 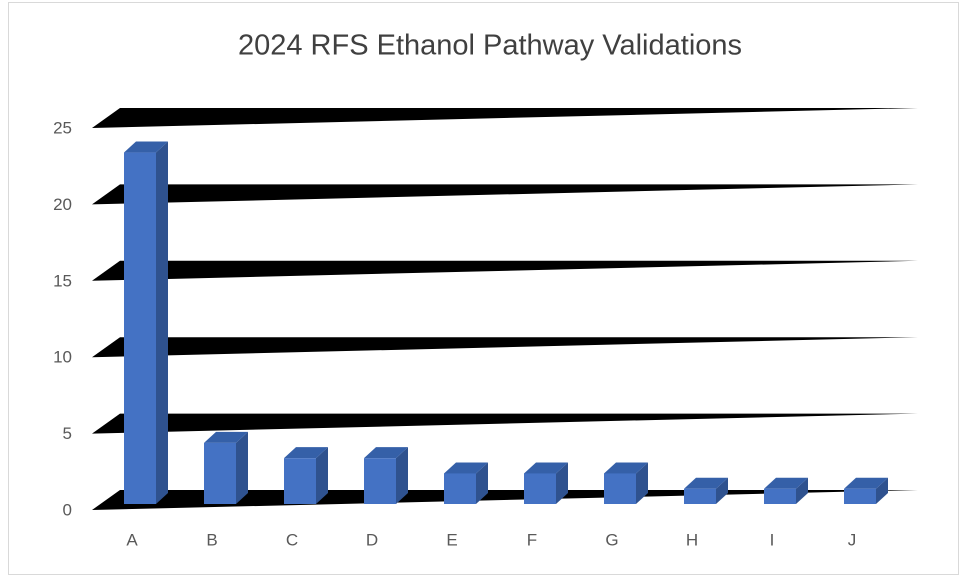 What do you see at coordinates (490, 46) in the screenshot?
I see `chart-title: 2024 RFS Ethanol Pathway Validations` at bounding box center [490, 46].